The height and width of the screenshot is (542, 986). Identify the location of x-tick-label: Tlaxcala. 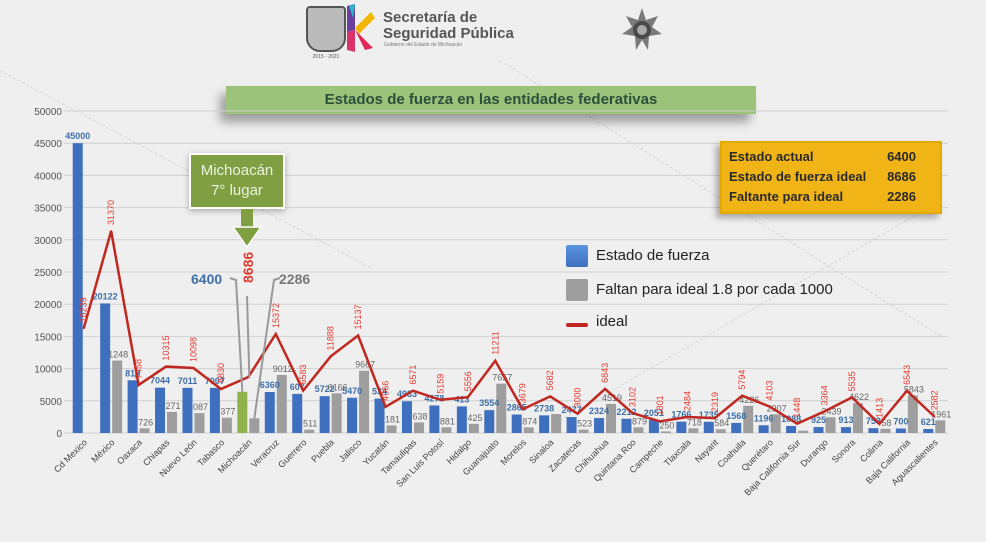
(677, 452).